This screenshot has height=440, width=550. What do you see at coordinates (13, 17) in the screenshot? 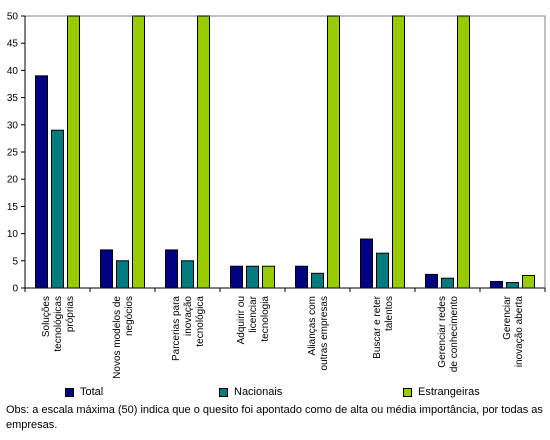
I see `y-tick-label: 50` at bounding box center [13, 17].